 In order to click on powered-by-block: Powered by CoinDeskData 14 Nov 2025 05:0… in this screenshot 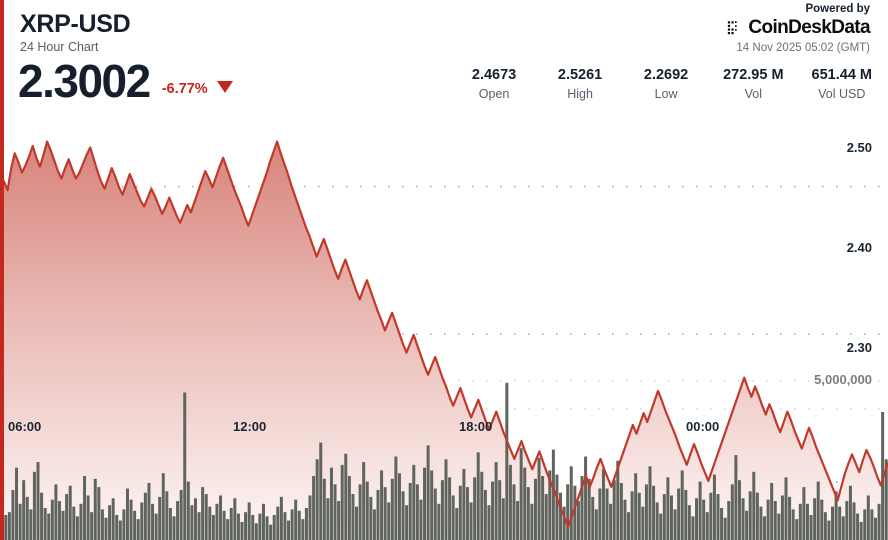, I will do `click(799, 28)`.